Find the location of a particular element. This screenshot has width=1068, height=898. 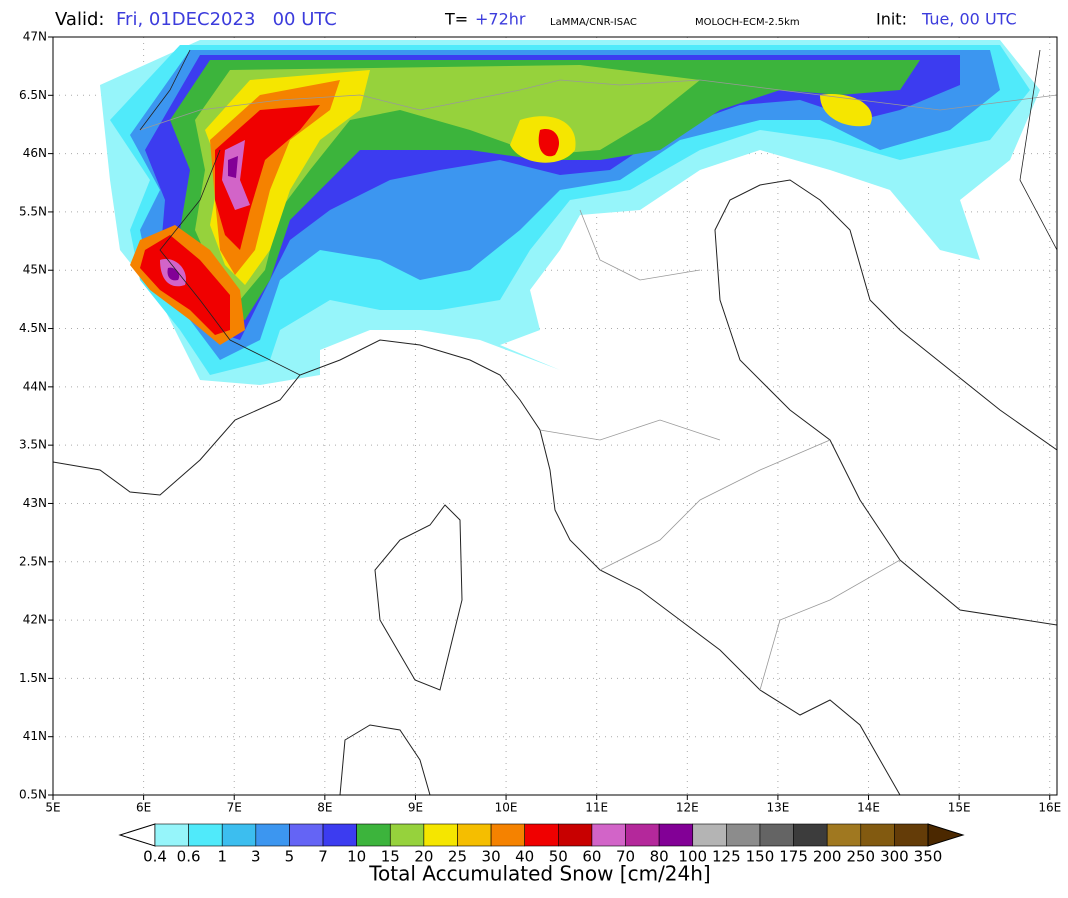

colorbar-label: 100 is located at coordinates (692, 857).